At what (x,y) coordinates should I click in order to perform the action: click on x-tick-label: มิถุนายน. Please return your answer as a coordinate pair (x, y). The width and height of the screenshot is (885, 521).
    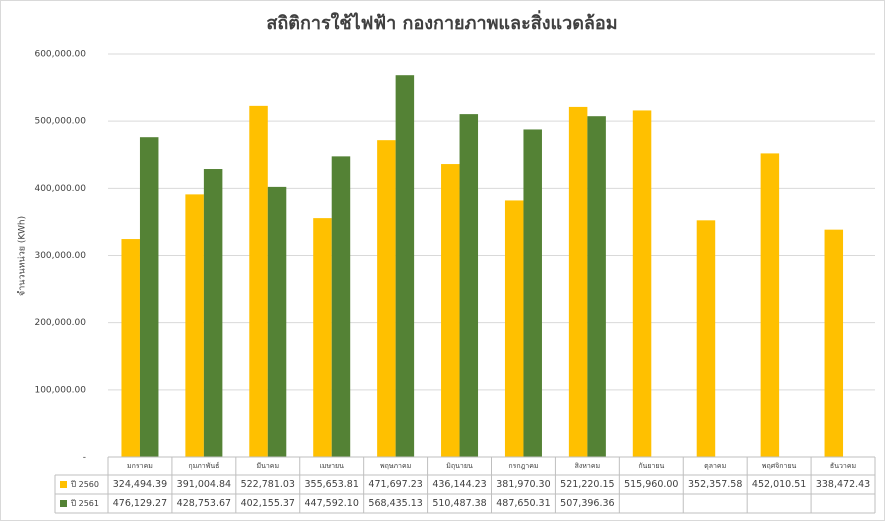
    Looking at the image, I should click on (459, 466).